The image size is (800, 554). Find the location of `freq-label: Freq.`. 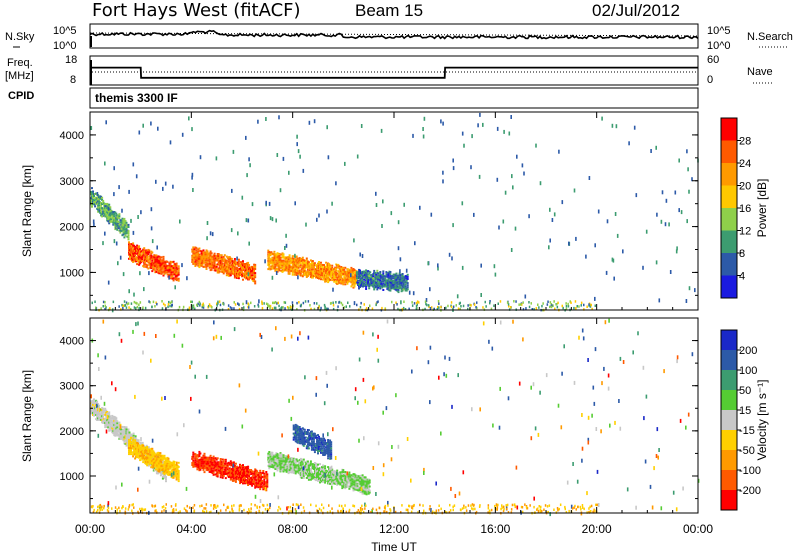

freq-label: Freq. is located at coordinates (20, 63).